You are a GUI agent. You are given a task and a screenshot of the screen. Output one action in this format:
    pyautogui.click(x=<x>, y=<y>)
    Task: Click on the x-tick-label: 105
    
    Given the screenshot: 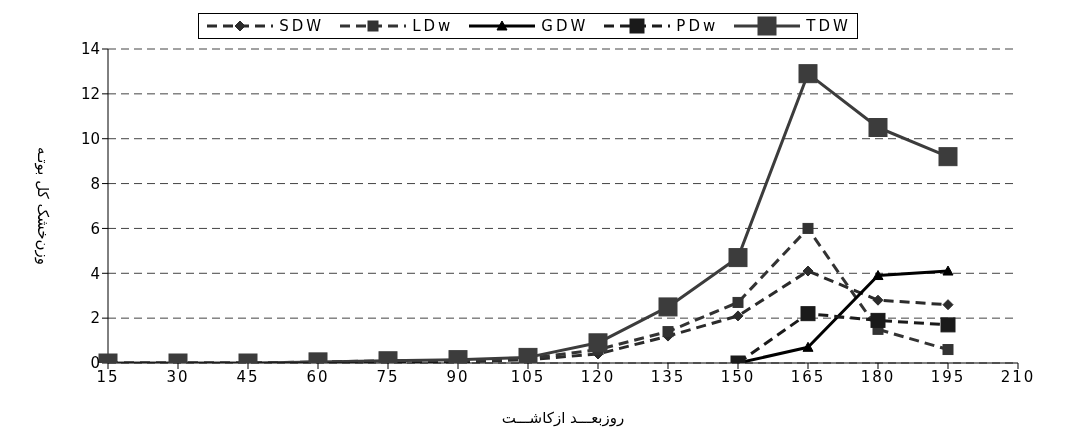 What is the action you would take?
    pyautogui.click(x=528, y=376)
    